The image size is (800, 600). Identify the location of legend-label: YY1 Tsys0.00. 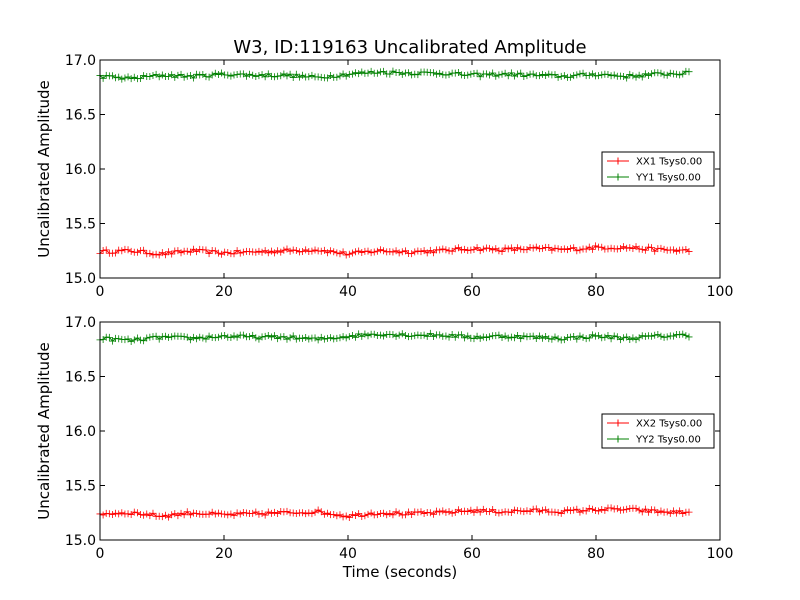
(668, 178).